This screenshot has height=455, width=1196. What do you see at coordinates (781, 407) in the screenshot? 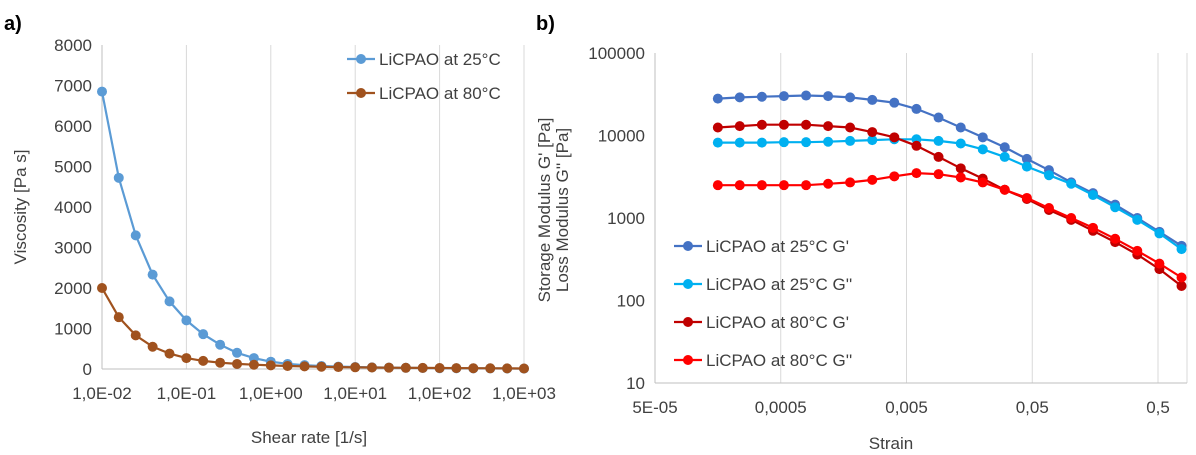
I see `x-tick-label: 0,0005` at bounding box center [781, 407].